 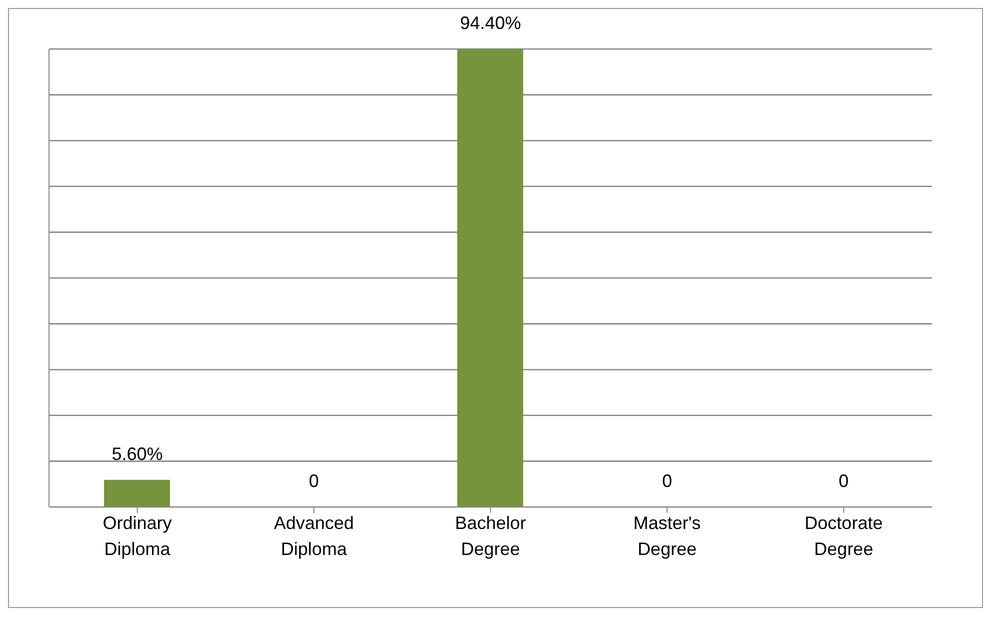 I want to click on x-tick-label: Advanced Diploma, so click(x=314, y=536).